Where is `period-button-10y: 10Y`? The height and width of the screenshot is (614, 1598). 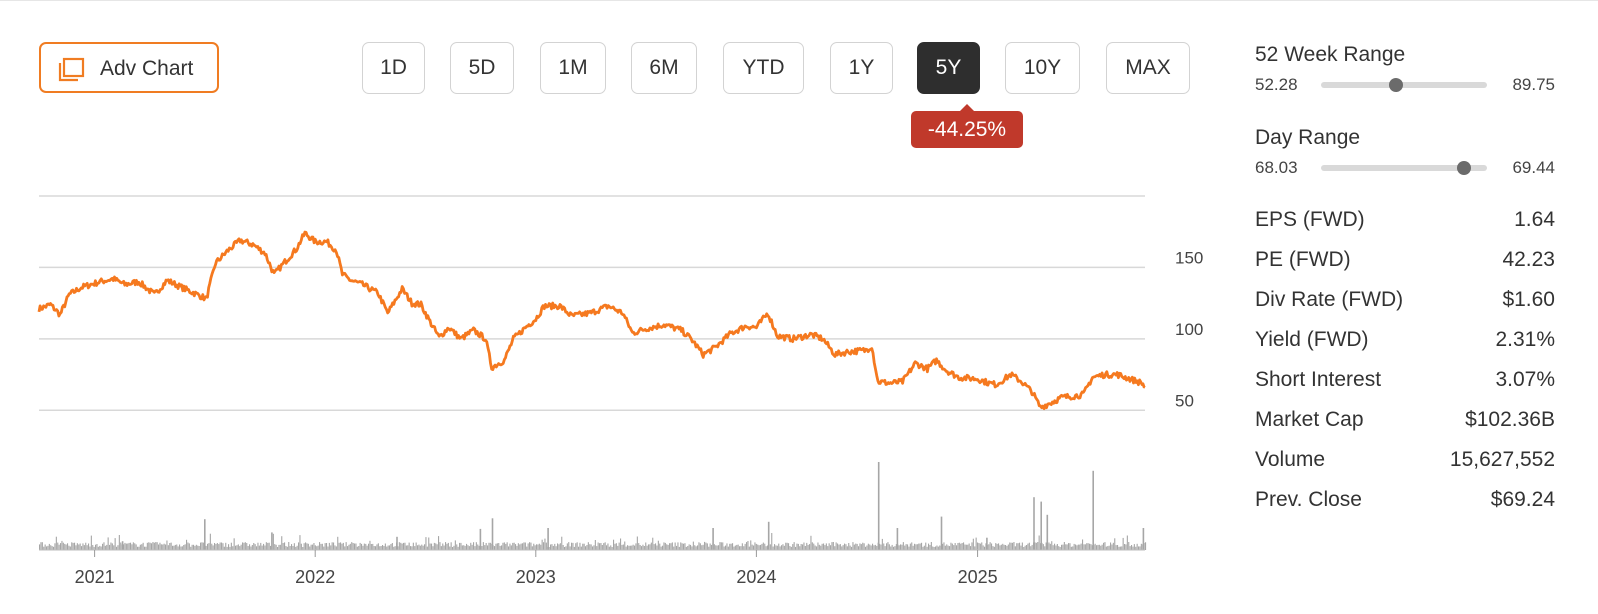 period-button-10y: 10Y is located at coordinates (1042, 68).